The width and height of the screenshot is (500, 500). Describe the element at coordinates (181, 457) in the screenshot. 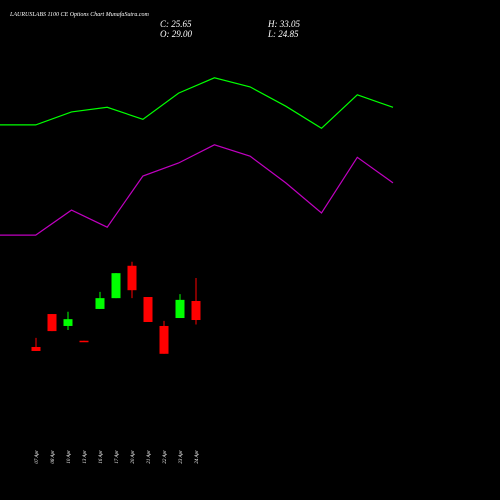

I see `x-tick-label: 23 Apr` at that location.